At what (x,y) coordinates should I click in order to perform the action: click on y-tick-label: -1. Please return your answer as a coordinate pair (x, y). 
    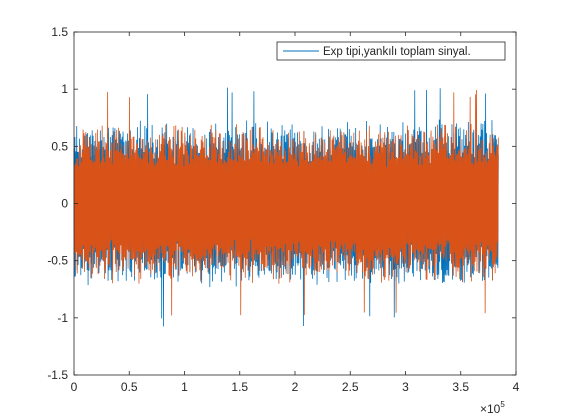
    Looking at the image, I should click on (62, 318).